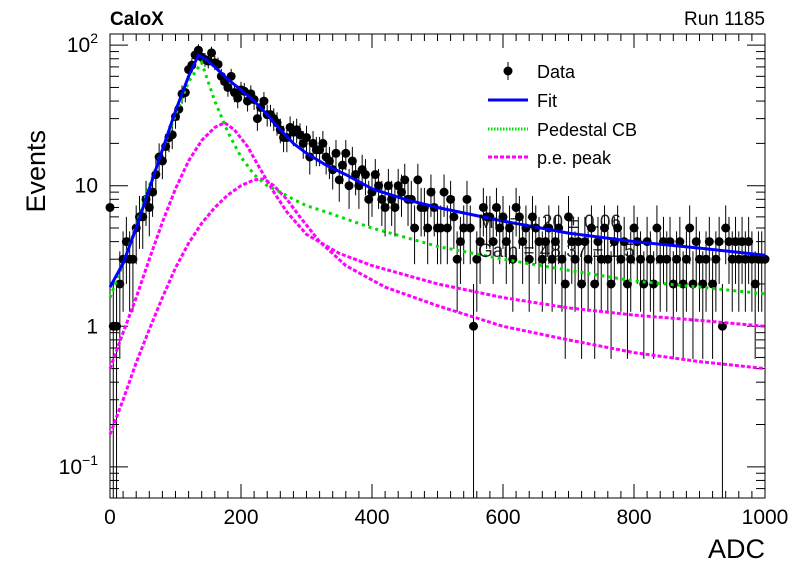 The image size is (796, 572). I want to click on x-tick-label: 1000, so click(765, 517).